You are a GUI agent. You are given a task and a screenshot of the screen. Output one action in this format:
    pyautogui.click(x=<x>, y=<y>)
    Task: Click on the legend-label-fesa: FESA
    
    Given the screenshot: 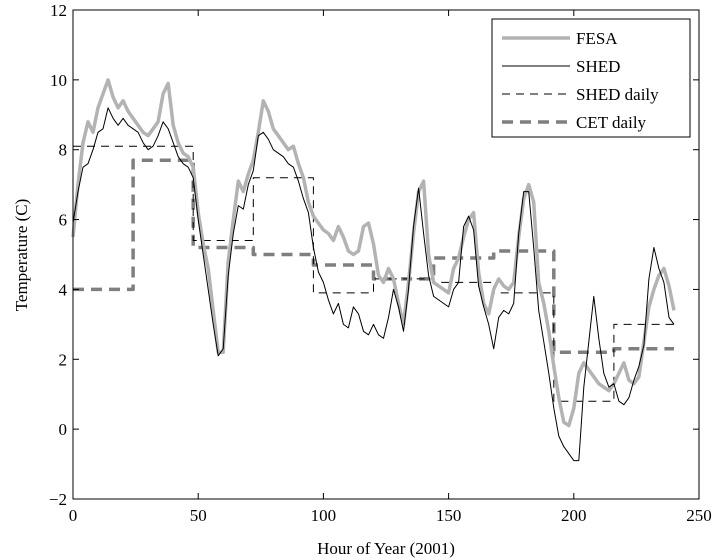 What is the action you would take?
    pyautogui.click(x=597, y=38)
    